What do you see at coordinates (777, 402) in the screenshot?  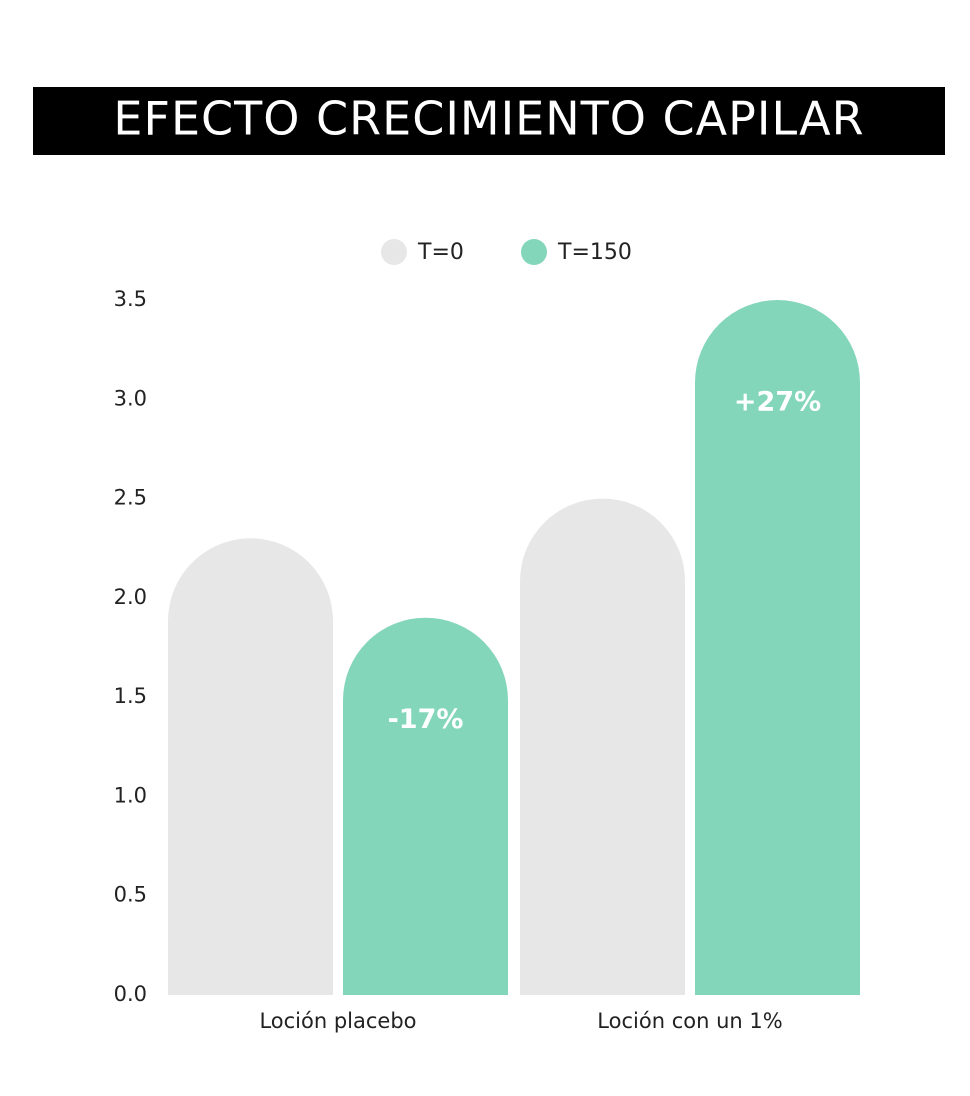 I see `bar-annotation: +27%` at bounding box center [777, 402].